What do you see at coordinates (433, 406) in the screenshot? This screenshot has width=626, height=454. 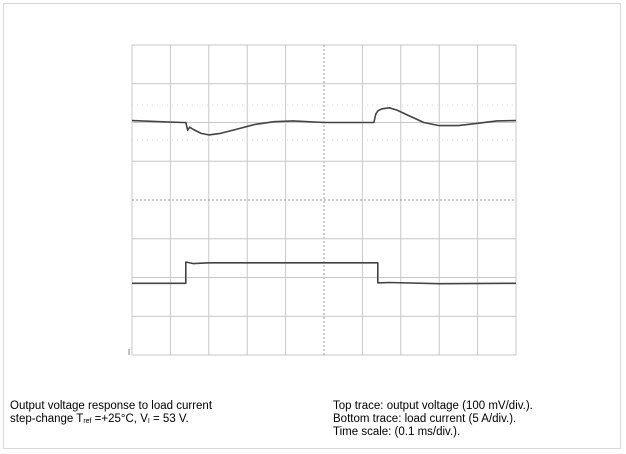 I see `caption-right-line1: Top trace: output voltage (100 mV/div.).` at bounding box center [433, 406].